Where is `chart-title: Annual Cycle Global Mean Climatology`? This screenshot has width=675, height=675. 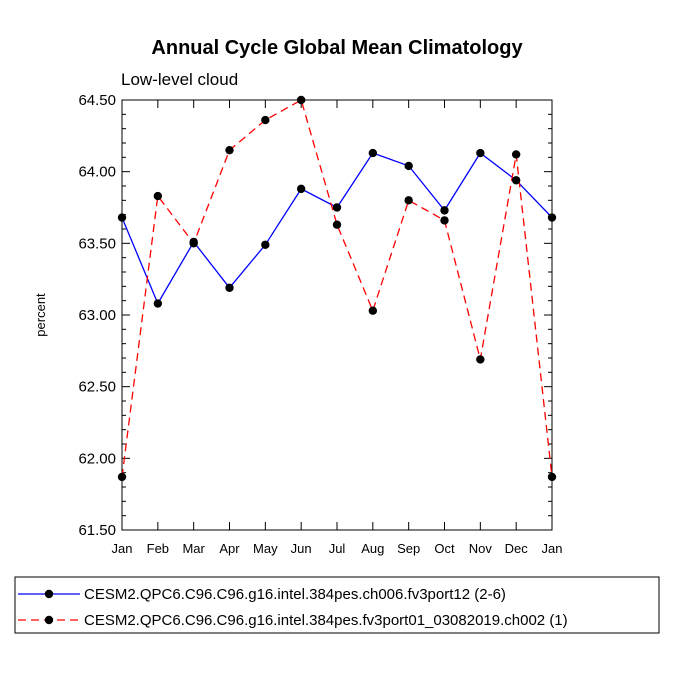 chart-title: Annual Cycle Global Mean Climatology is located at coordinates (337, 48).